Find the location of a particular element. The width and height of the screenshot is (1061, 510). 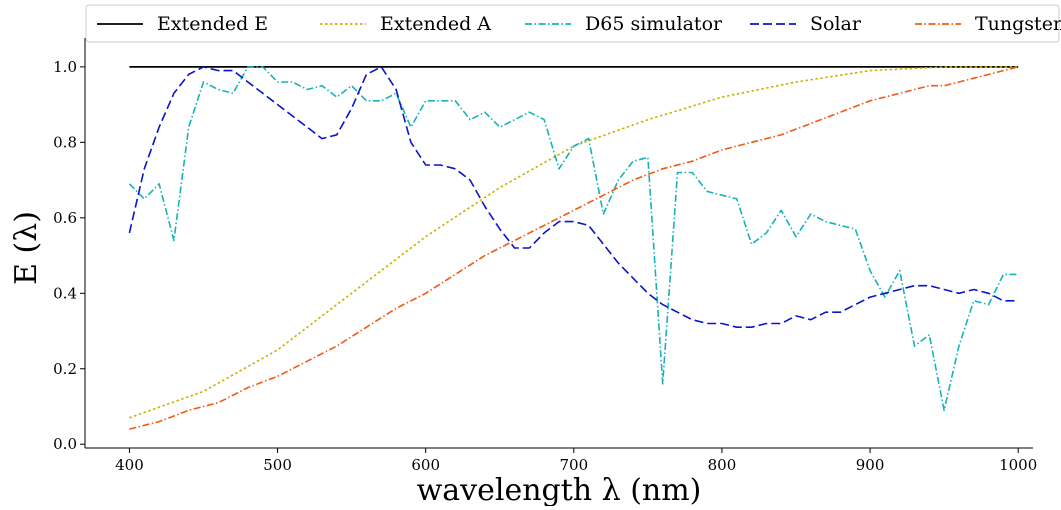

x-tick-label: 600 is located at coordinates (425, 465).